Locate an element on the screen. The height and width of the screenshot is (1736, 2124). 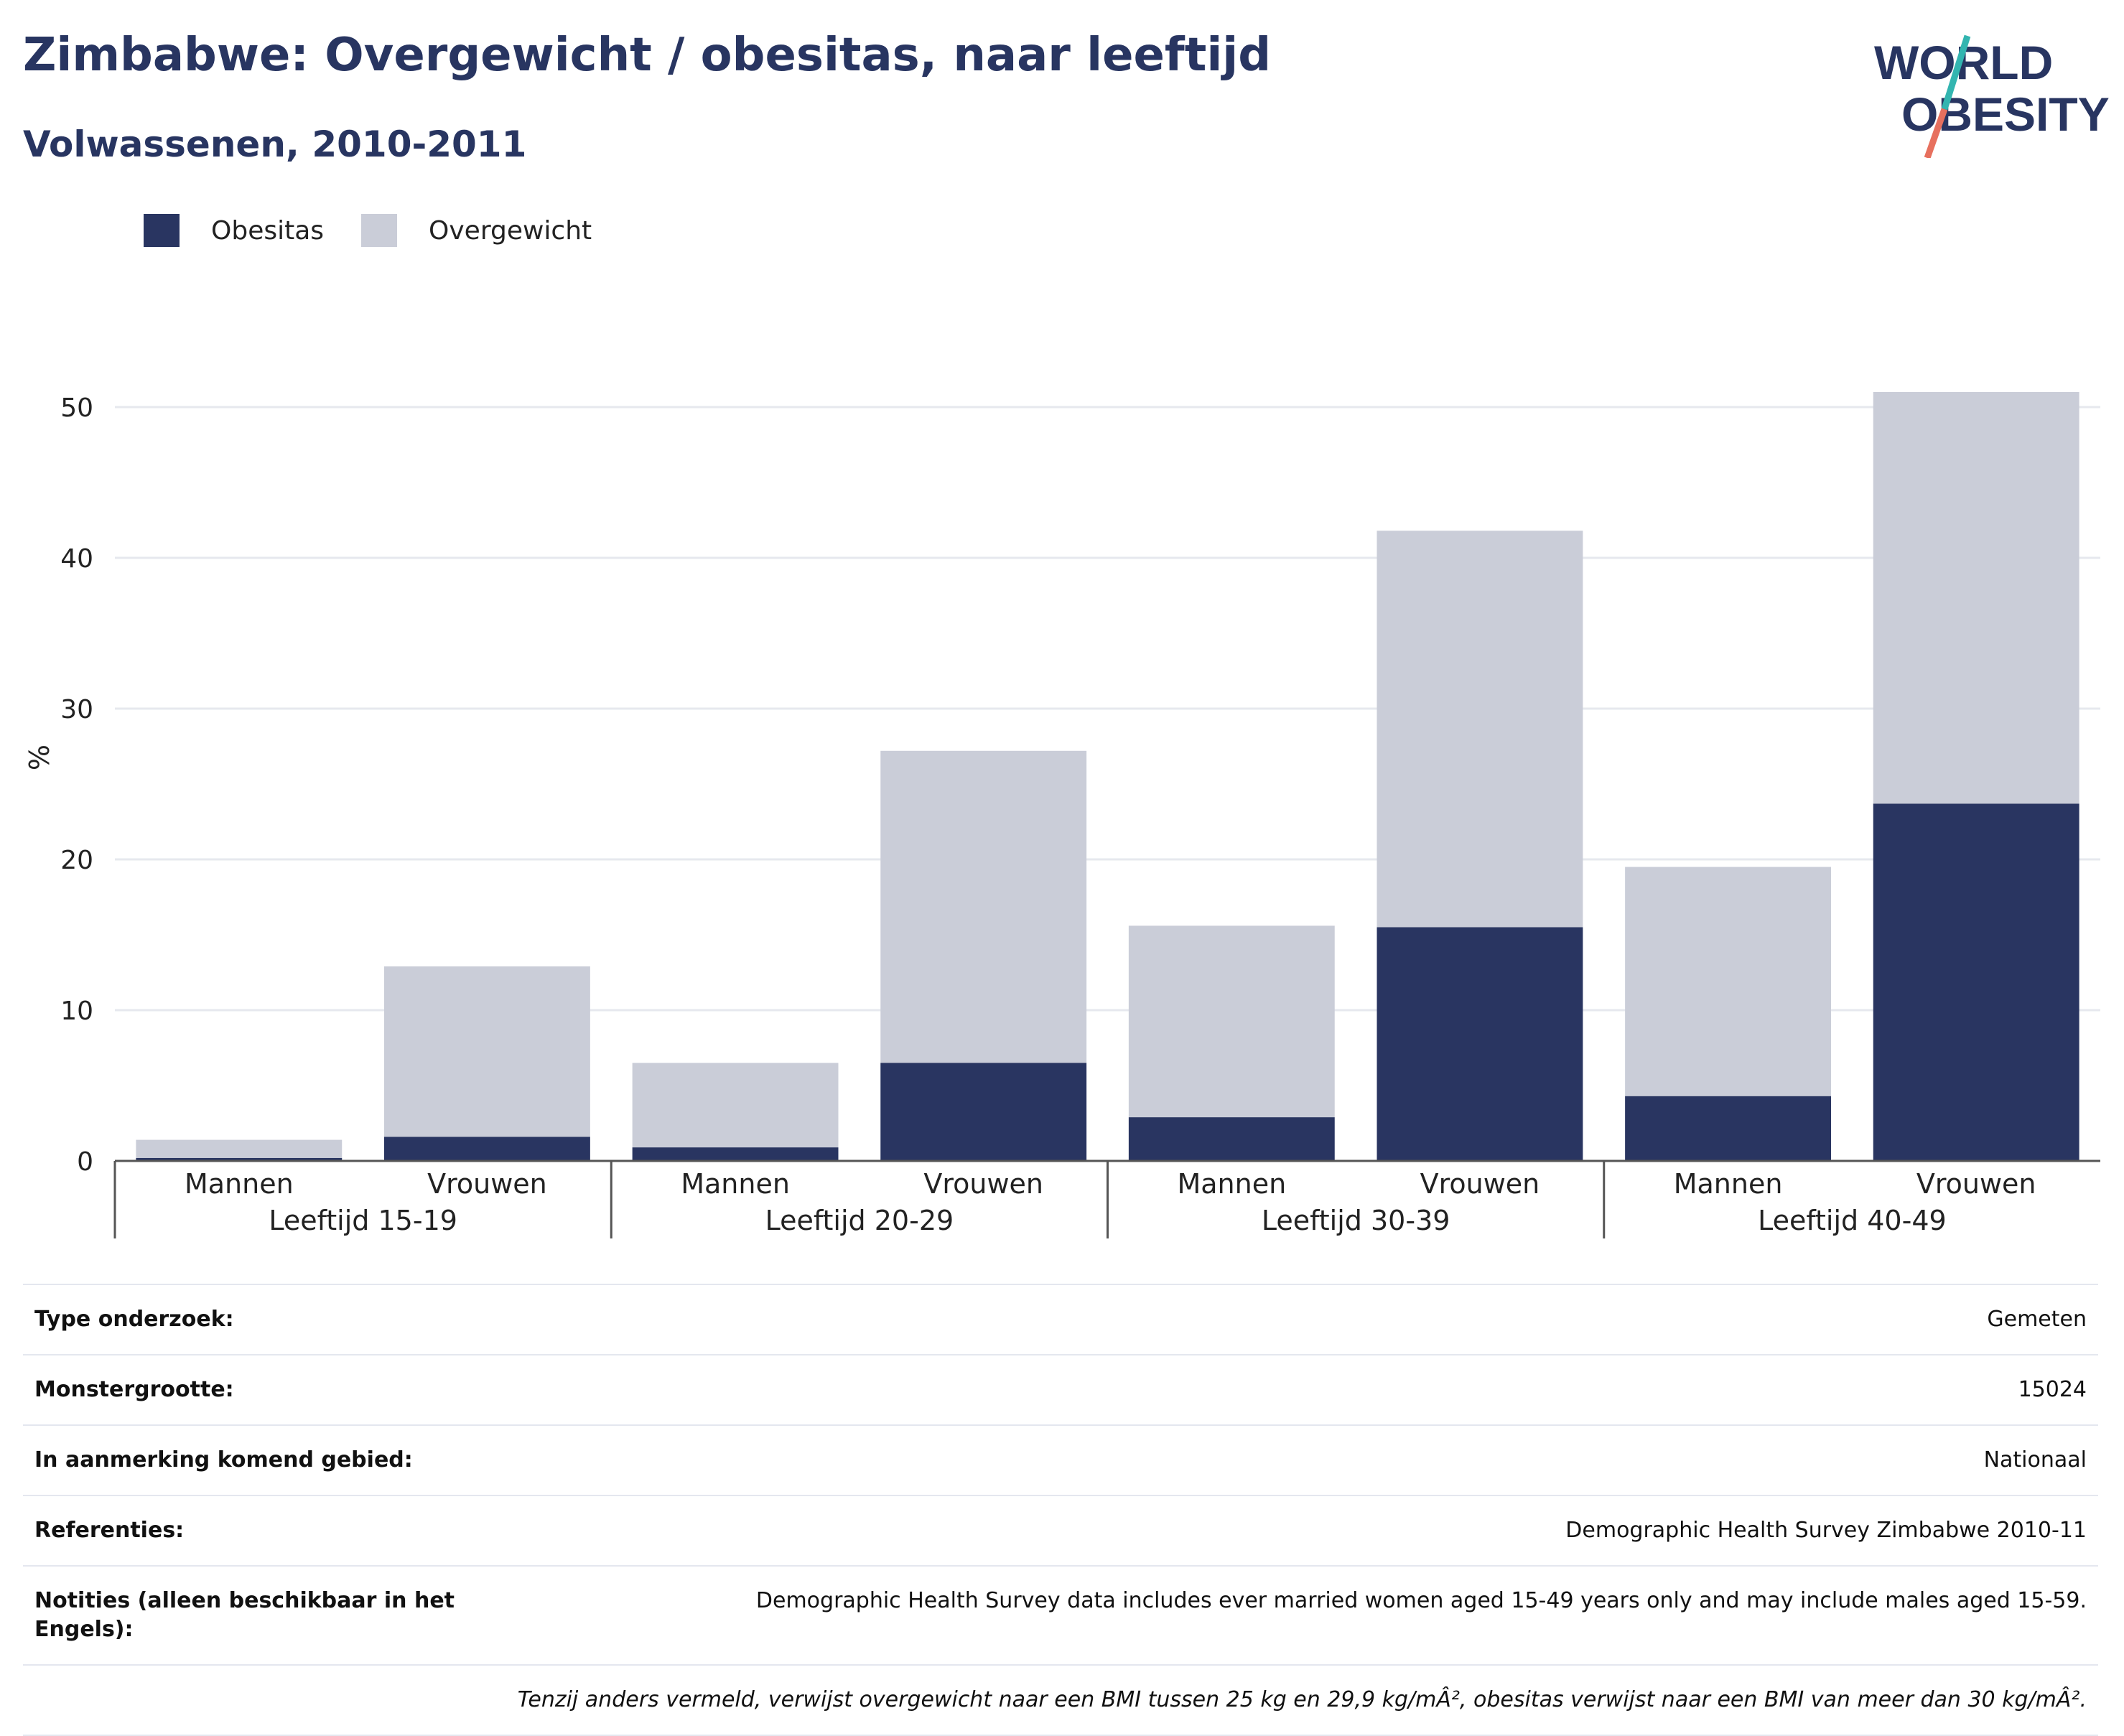
legend-item-obesity: Obesitas is located at coordinates (234, 230).